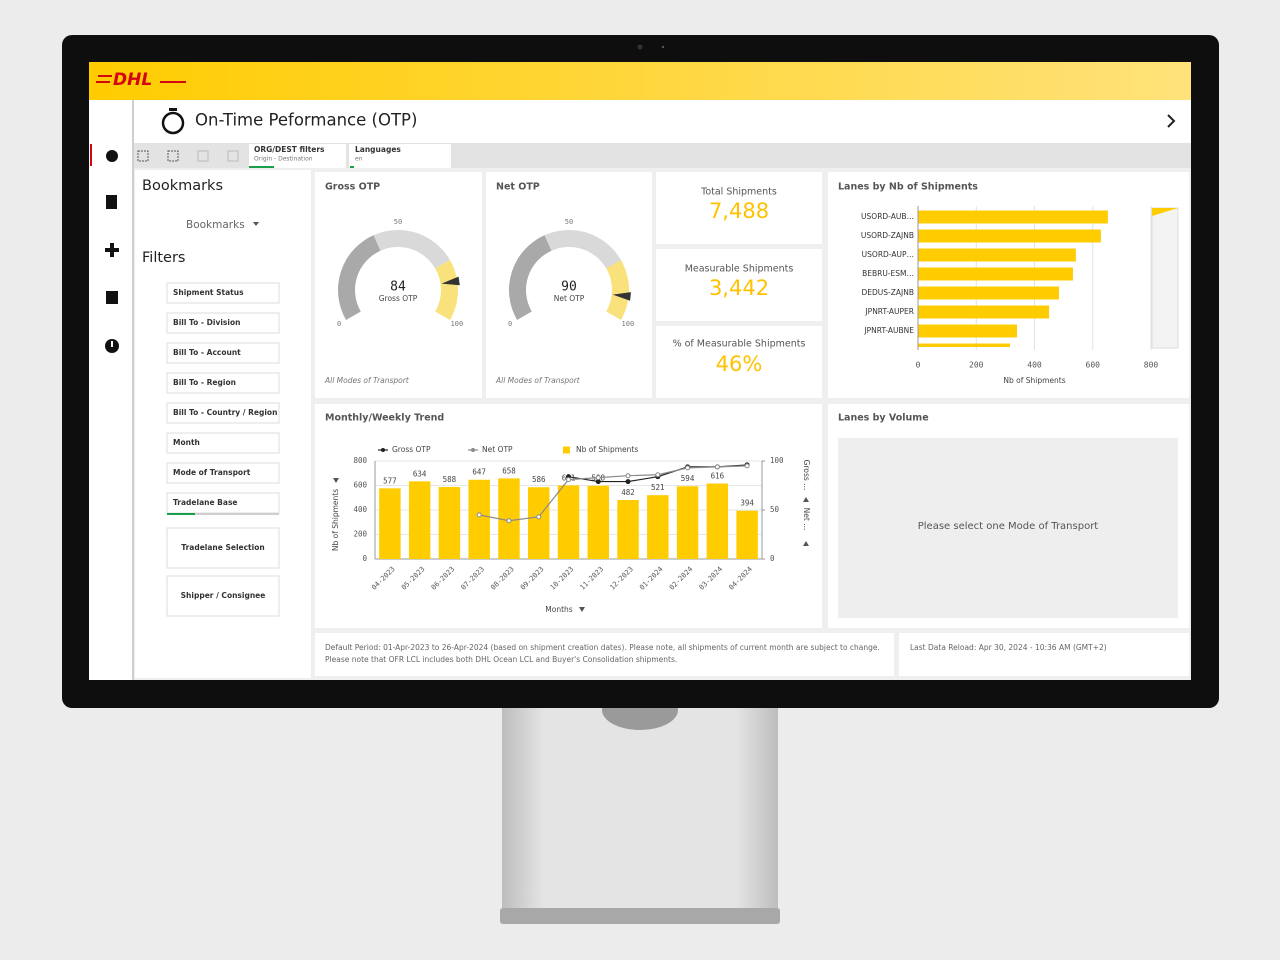 Image resolution: width=1280 pixels, height=960 pixels. I want to click on sidebar-button: Shipper / Consignee, so click(223, 596).